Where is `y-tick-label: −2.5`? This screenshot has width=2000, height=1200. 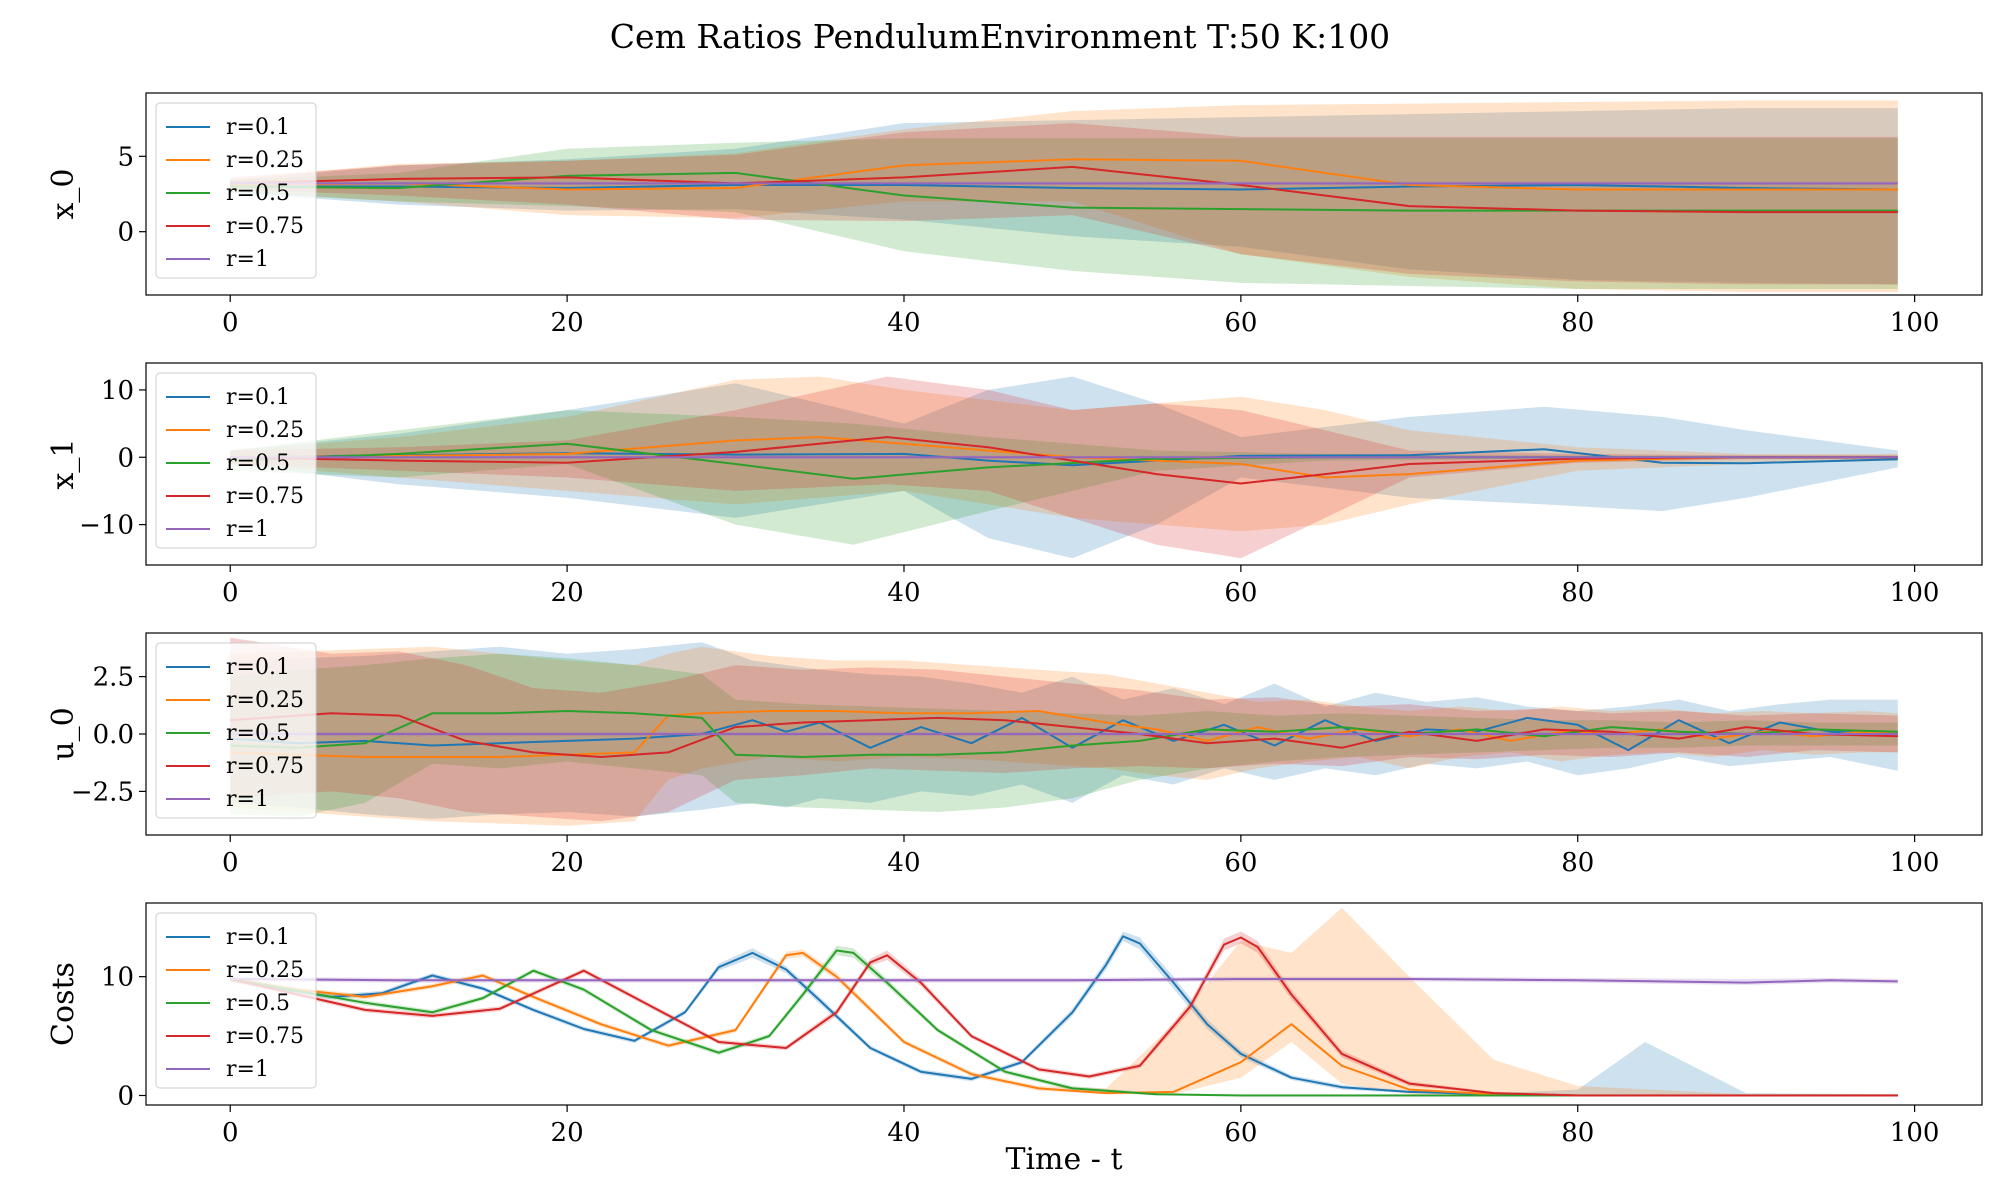 y-tick-label: −2.5 is located at coordinates (102, 792).